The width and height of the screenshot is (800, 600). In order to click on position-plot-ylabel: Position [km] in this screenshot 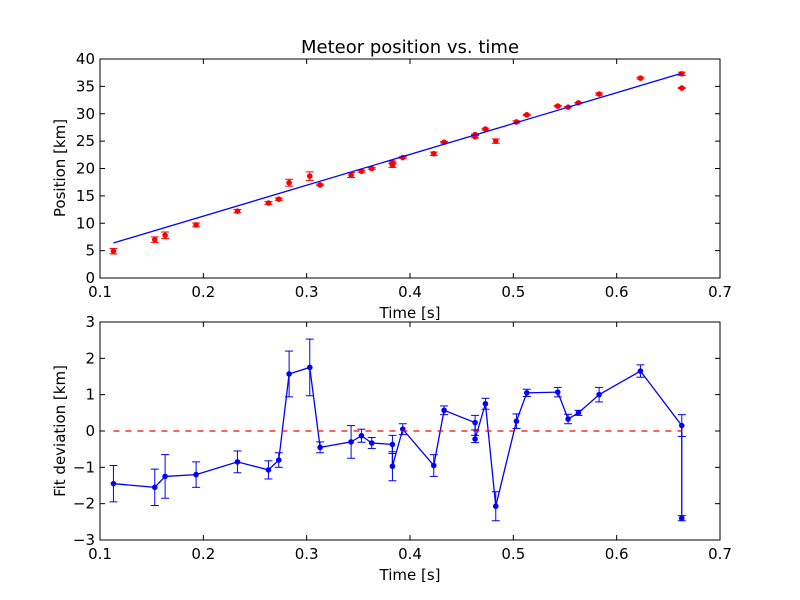, I will do `click(60, 168)`.